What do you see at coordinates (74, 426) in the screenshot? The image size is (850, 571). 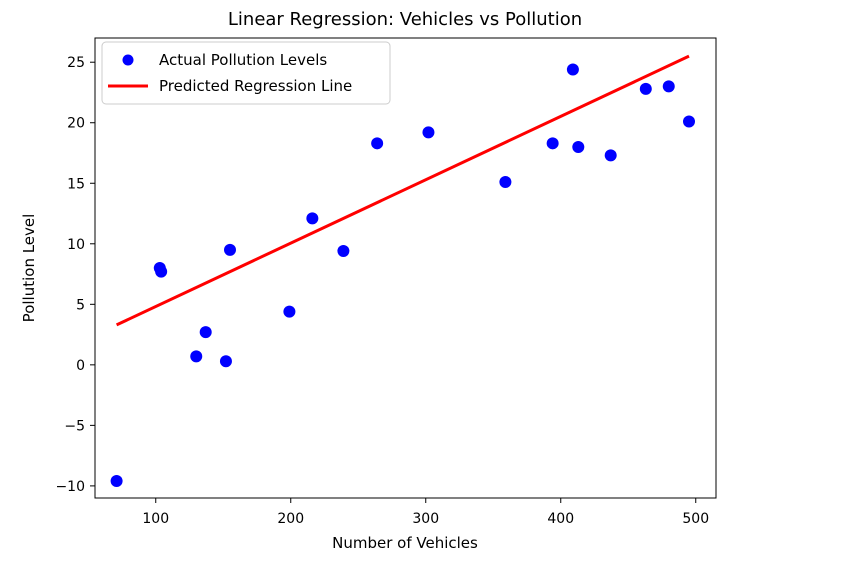 I see `y-tick-label: −5` at bounding box center [74, 426].